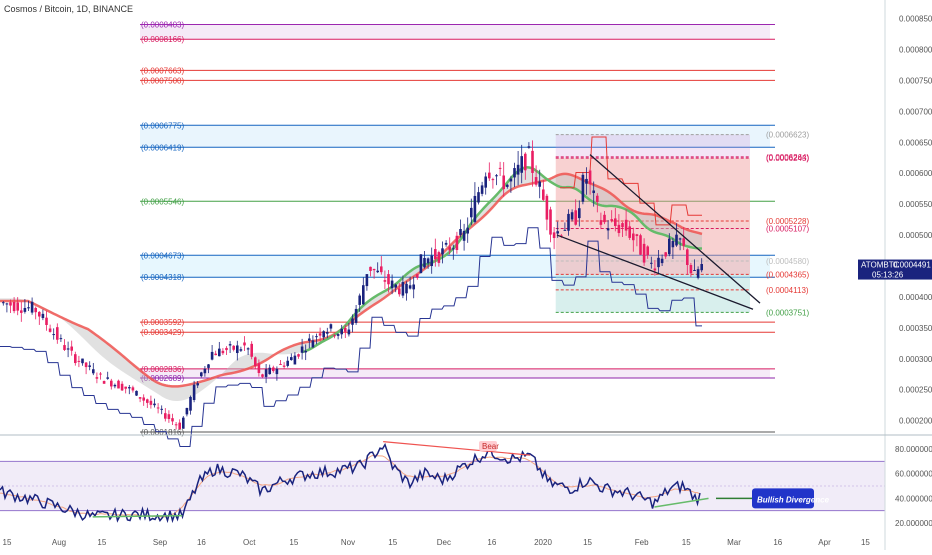 This screenshot has height=555, width=932. What do you see at coordinates (162, 80) in the screenshot?
I see `fib-level-label: (0.0007500)` at bounding box center [162, 80].